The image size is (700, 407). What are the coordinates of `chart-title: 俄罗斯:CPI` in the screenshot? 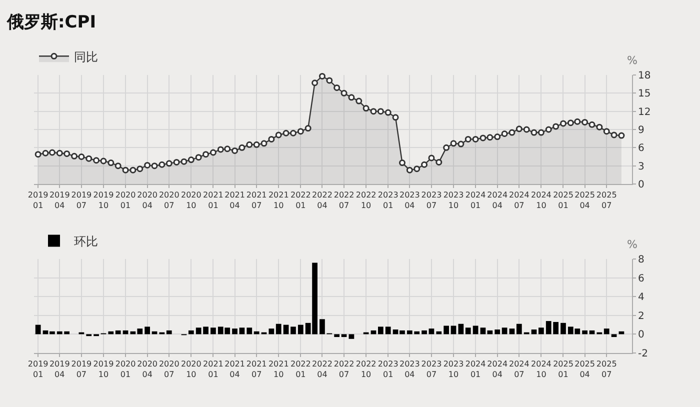 It's located at (51, 22).